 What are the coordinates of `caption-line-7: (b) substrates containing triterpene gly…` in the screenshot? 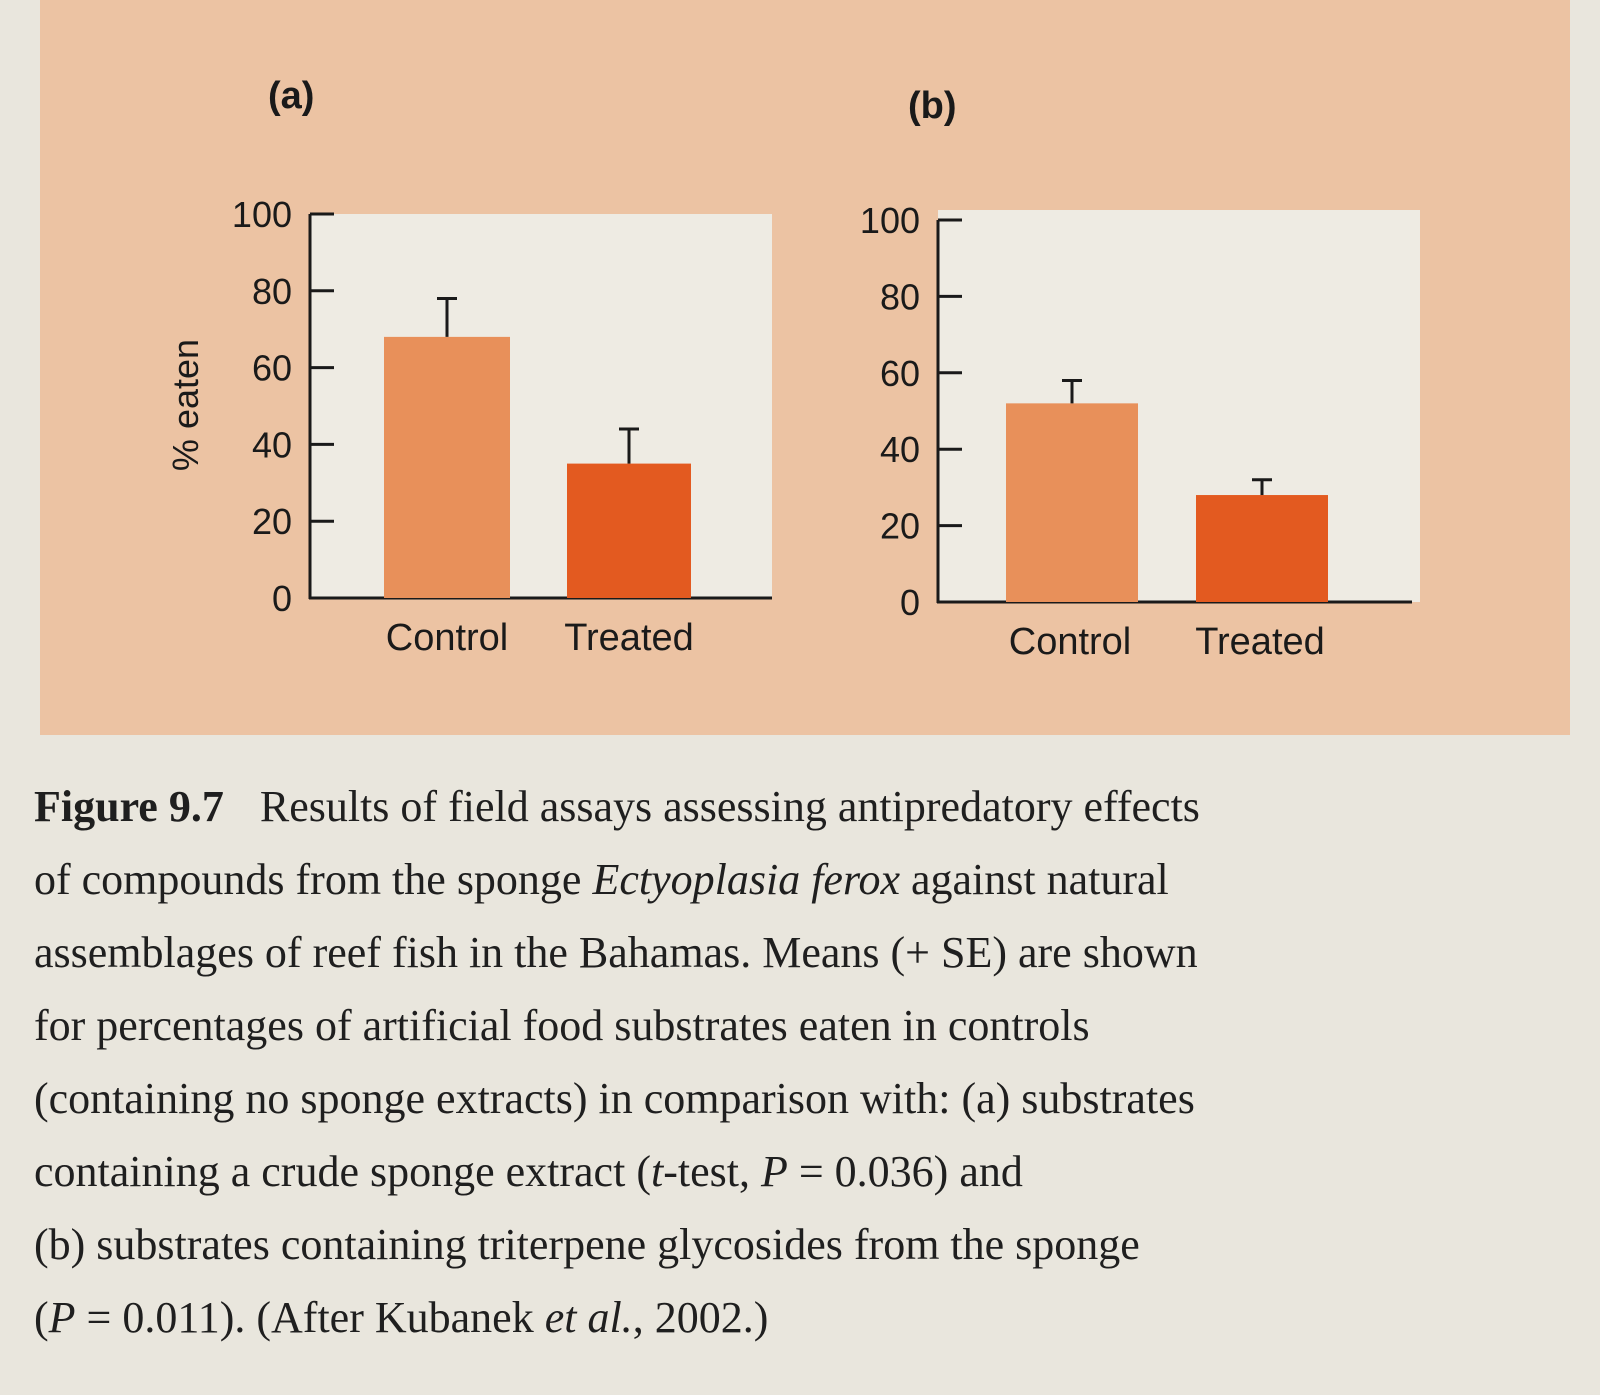 It's located at (587, 1244).